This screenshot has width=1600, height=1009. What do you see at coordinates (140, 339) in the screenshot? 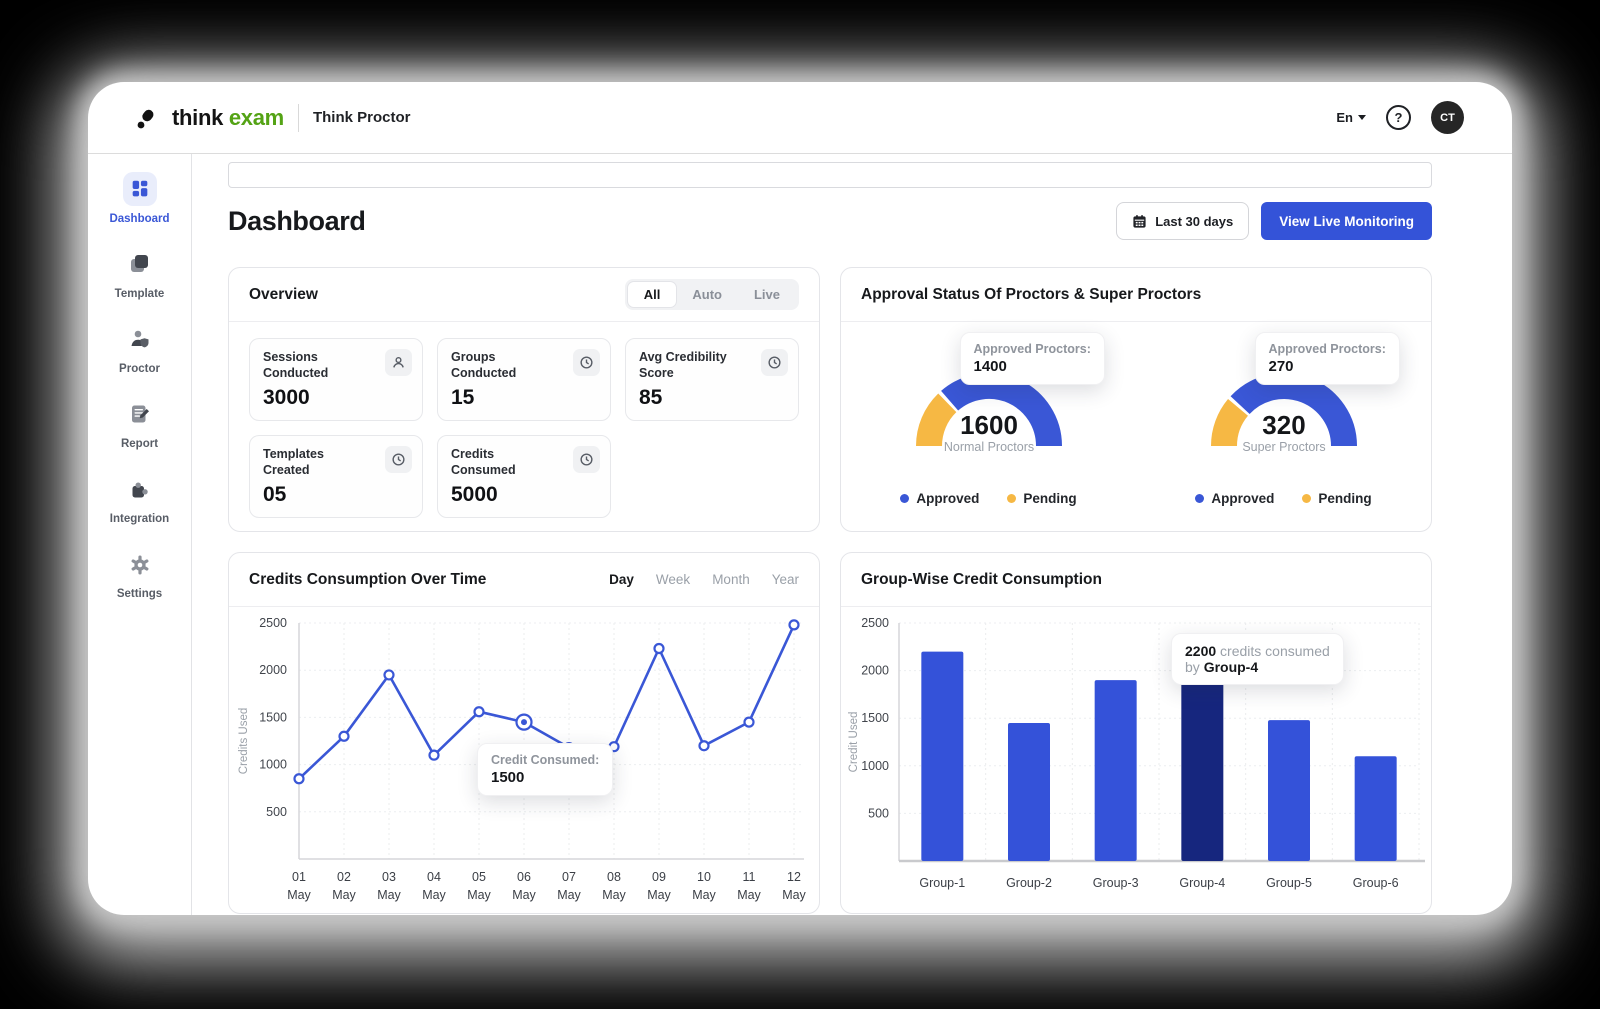
I see `proctor-icon` at bounding box center [140, 339].